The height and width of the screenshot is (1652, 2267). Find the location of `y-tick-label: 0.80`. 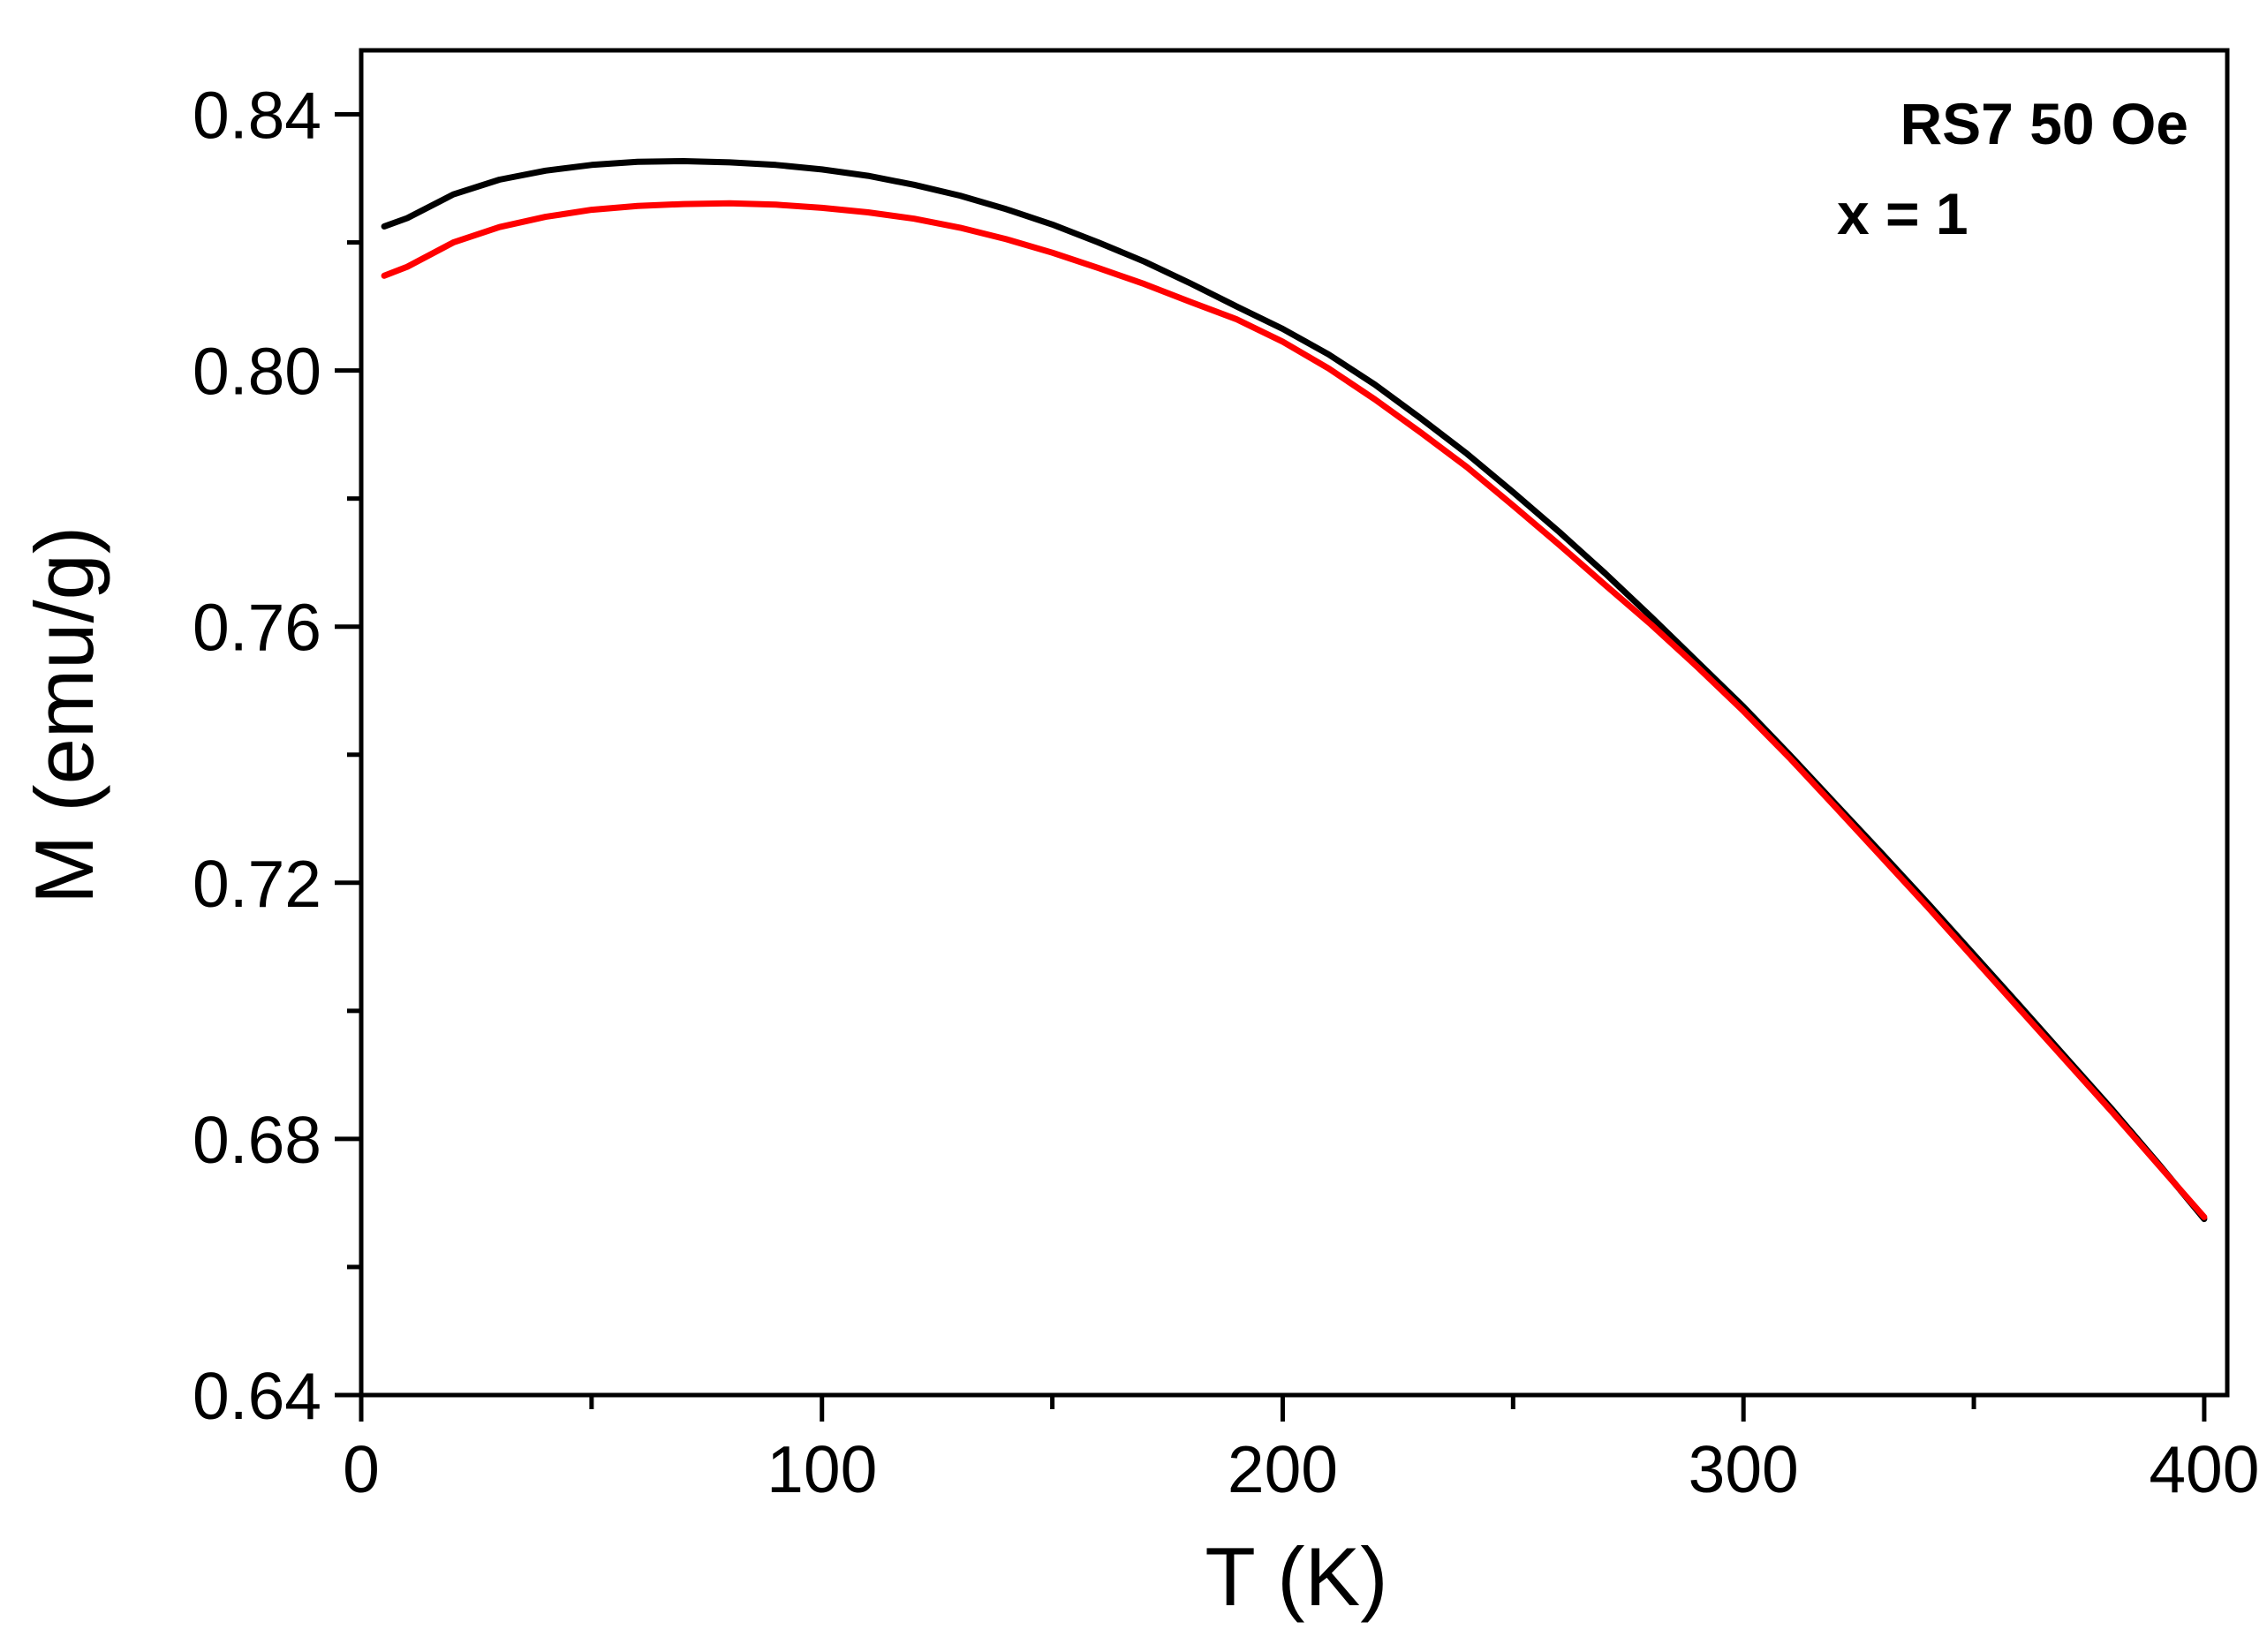

y-tick-label: 0.80 is located at coordinates (257, 372).